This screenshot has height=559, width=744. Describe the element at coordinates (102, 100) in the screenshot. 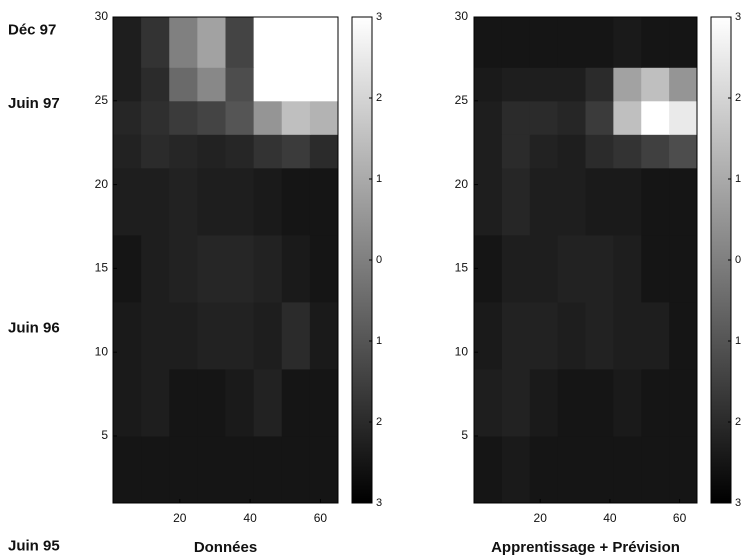

I see `y-tick-label: 25` at that location.